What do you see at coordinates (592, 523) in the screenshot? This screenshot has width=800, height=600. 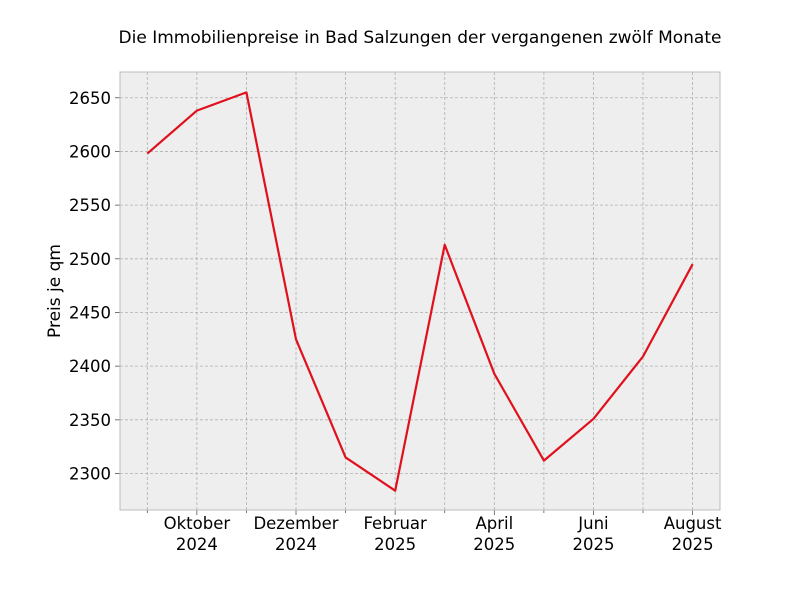 I see `x-tick-label: Juni` at bounding box center [592, 523].